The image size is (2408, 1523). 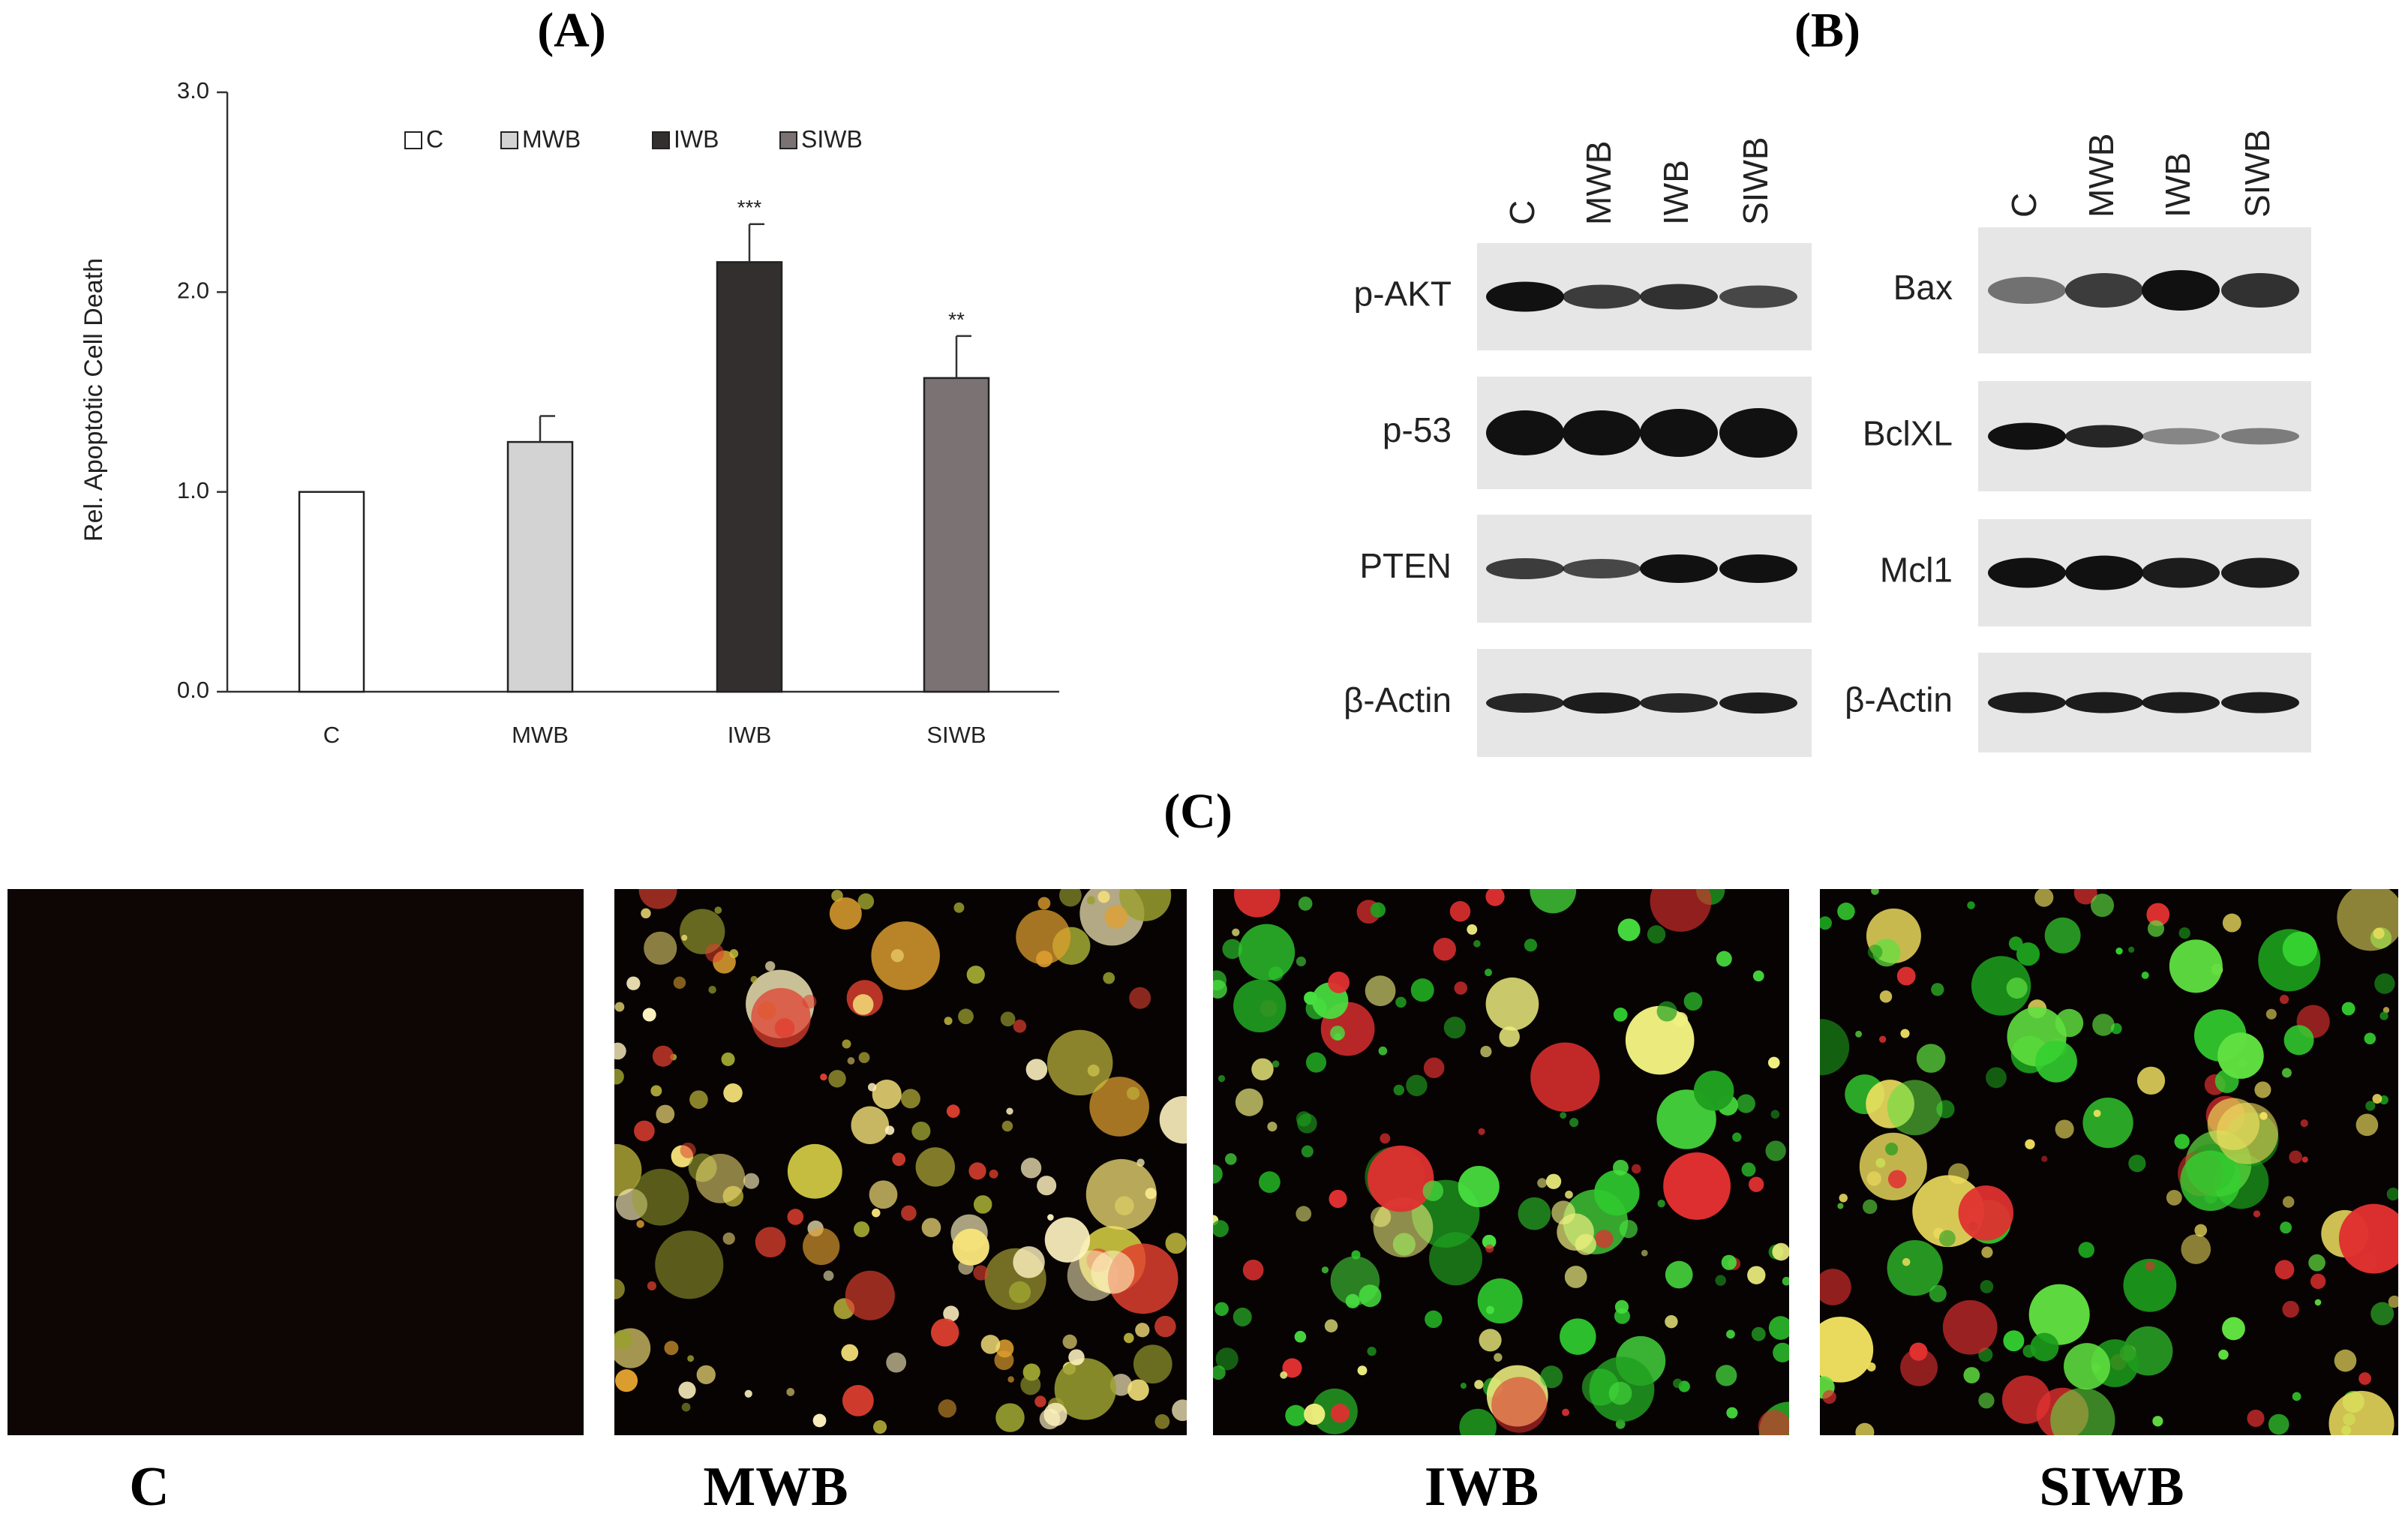 I want to click on panel-label: (A), so click(x=571, y=31).